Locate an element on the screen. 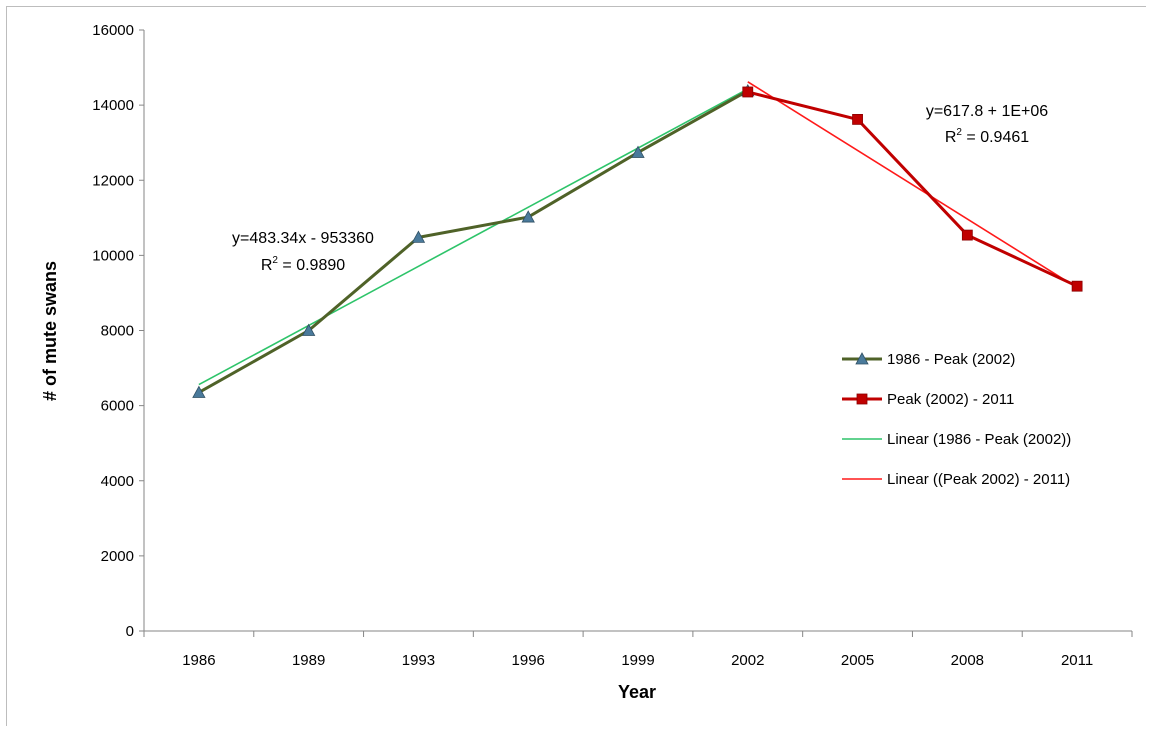 The image size is (1151, 731). y-ticks: 0 2000 4000 6000 8000 10000 12000 14000 16000 is located at coordinates (118, 331).